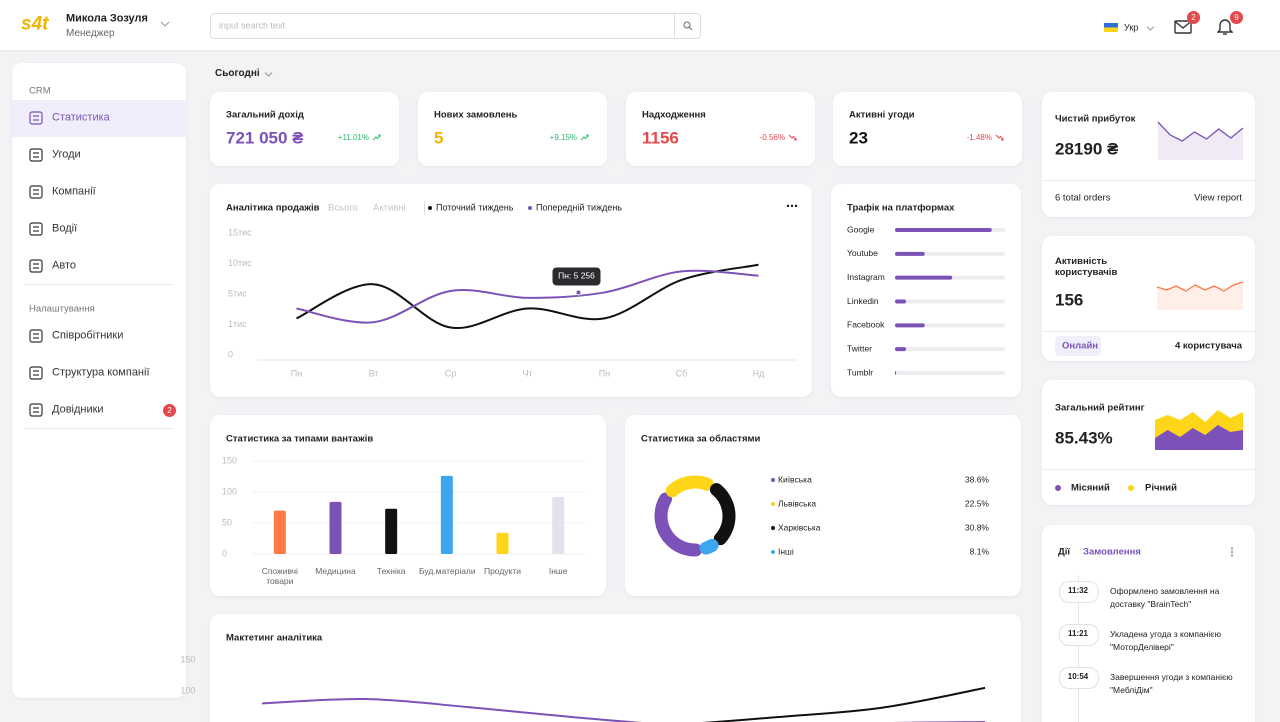  What do you see at coordinates (1183, 27) in the screenshot?
I see `mail-icon` at bounding box center [1183, 27].